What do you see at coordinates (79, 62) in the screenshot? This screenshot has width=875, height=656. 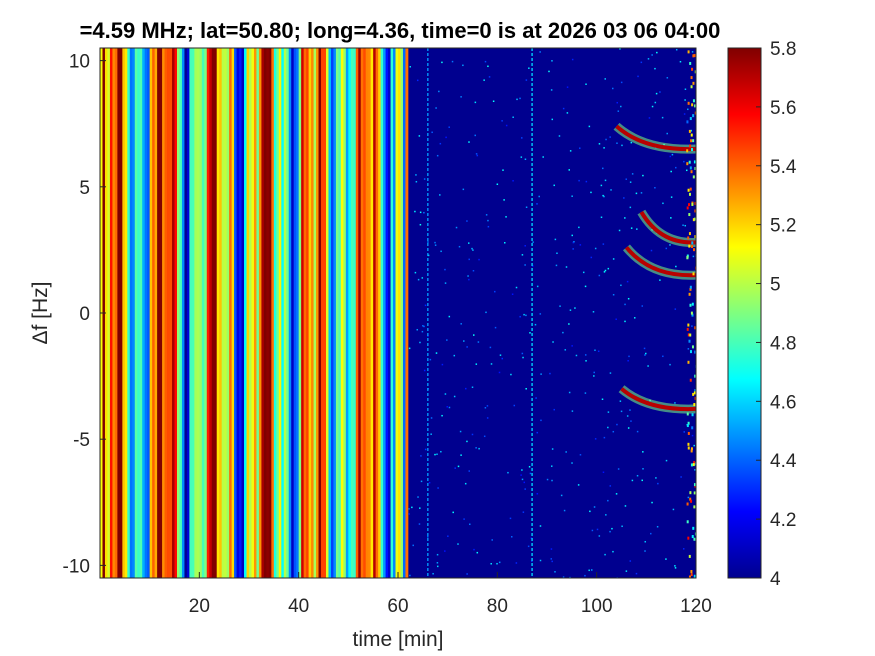 I see `y-tick-label: 10` at bounding box center [79, 62].